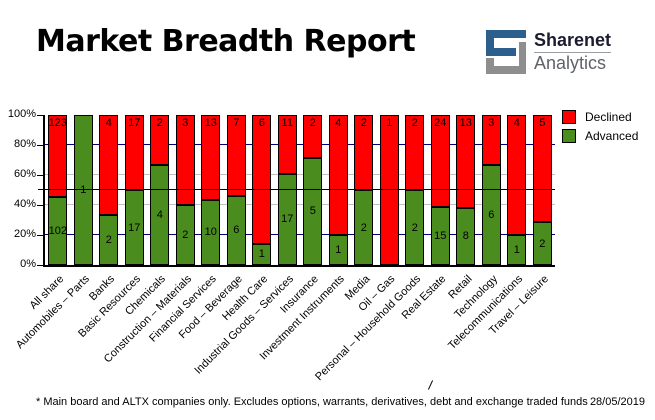 The width and height of the screenshot is (655, 420). I want to click on bar-oil-gas: 1, so click(389, 190).